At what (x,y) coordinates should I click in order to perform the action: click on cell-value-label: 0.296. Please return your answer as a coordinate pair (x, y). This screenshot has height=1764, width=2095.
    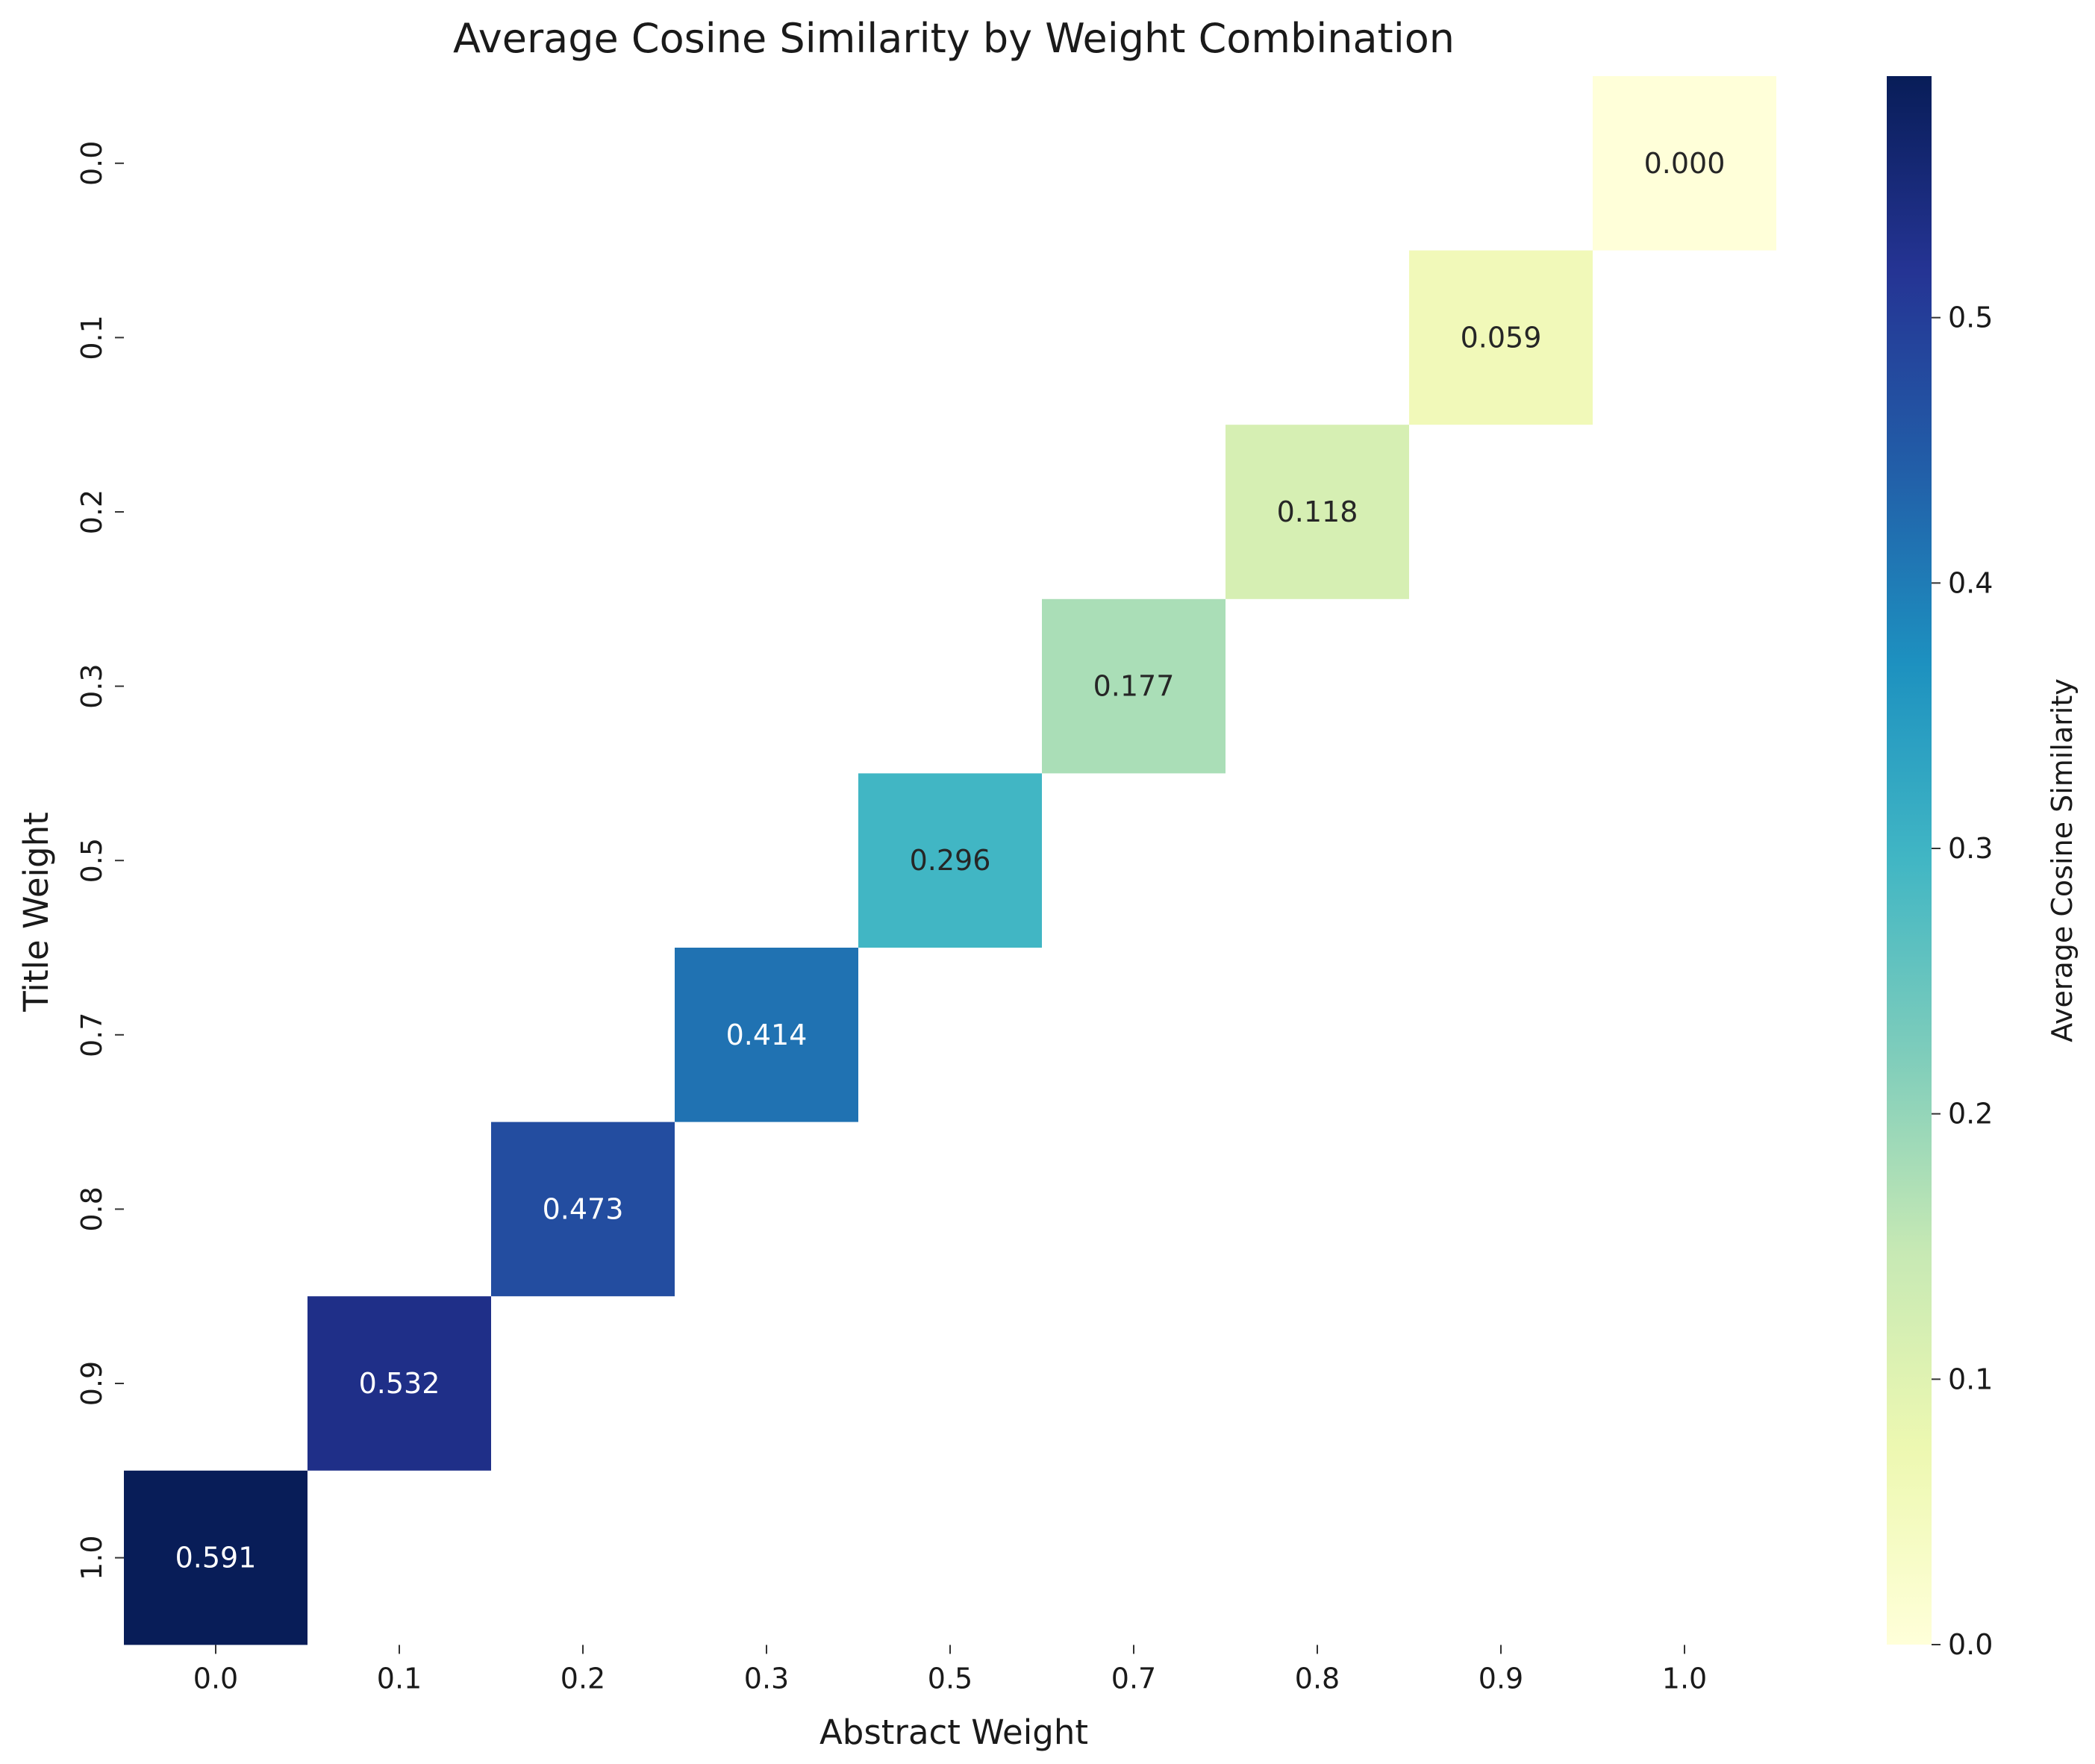
    Looking at the image, I should click on (950, 860).